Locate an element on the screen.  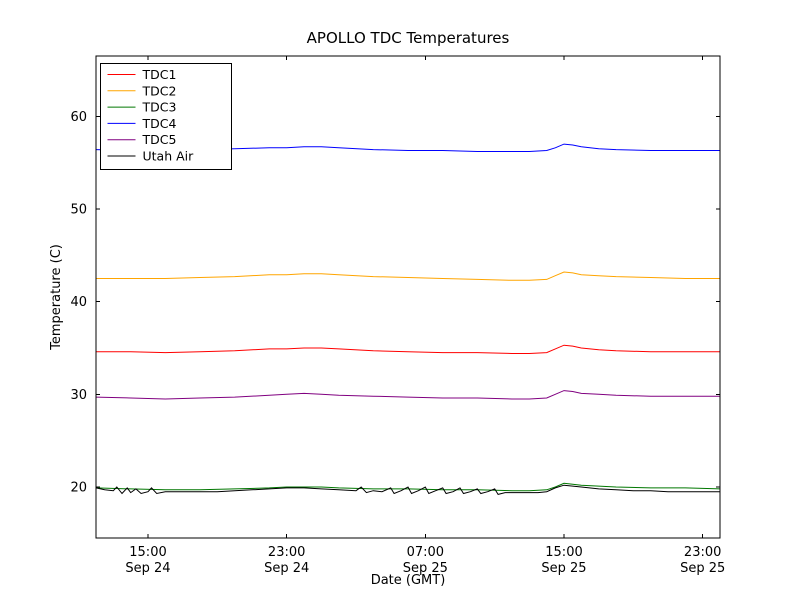
series-line-tdc4 is located at coordinates (407, 147).